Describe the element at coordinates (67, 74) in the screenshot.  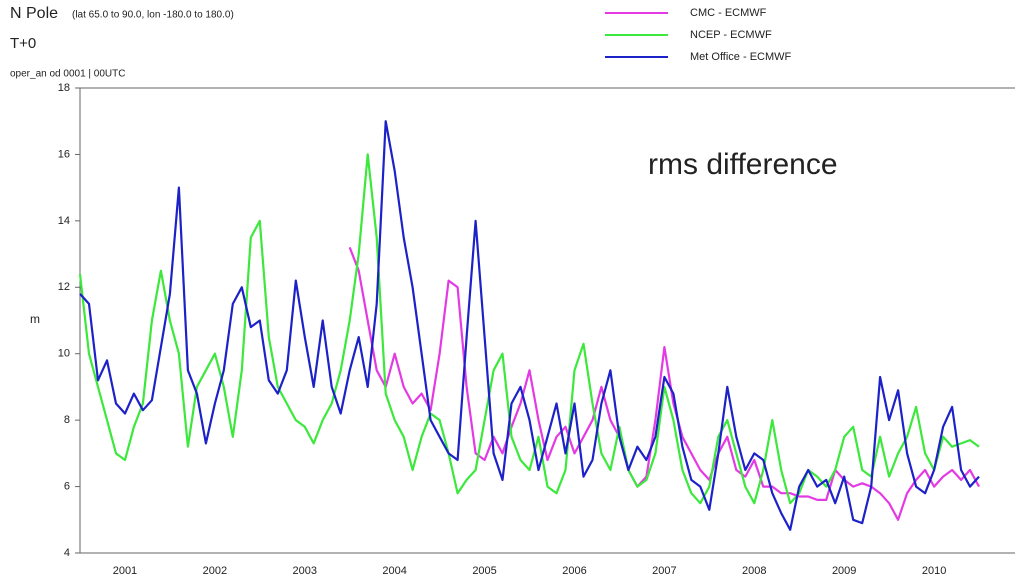
I see `experiment: oper_an od 0001 | 00UTC` at that location.